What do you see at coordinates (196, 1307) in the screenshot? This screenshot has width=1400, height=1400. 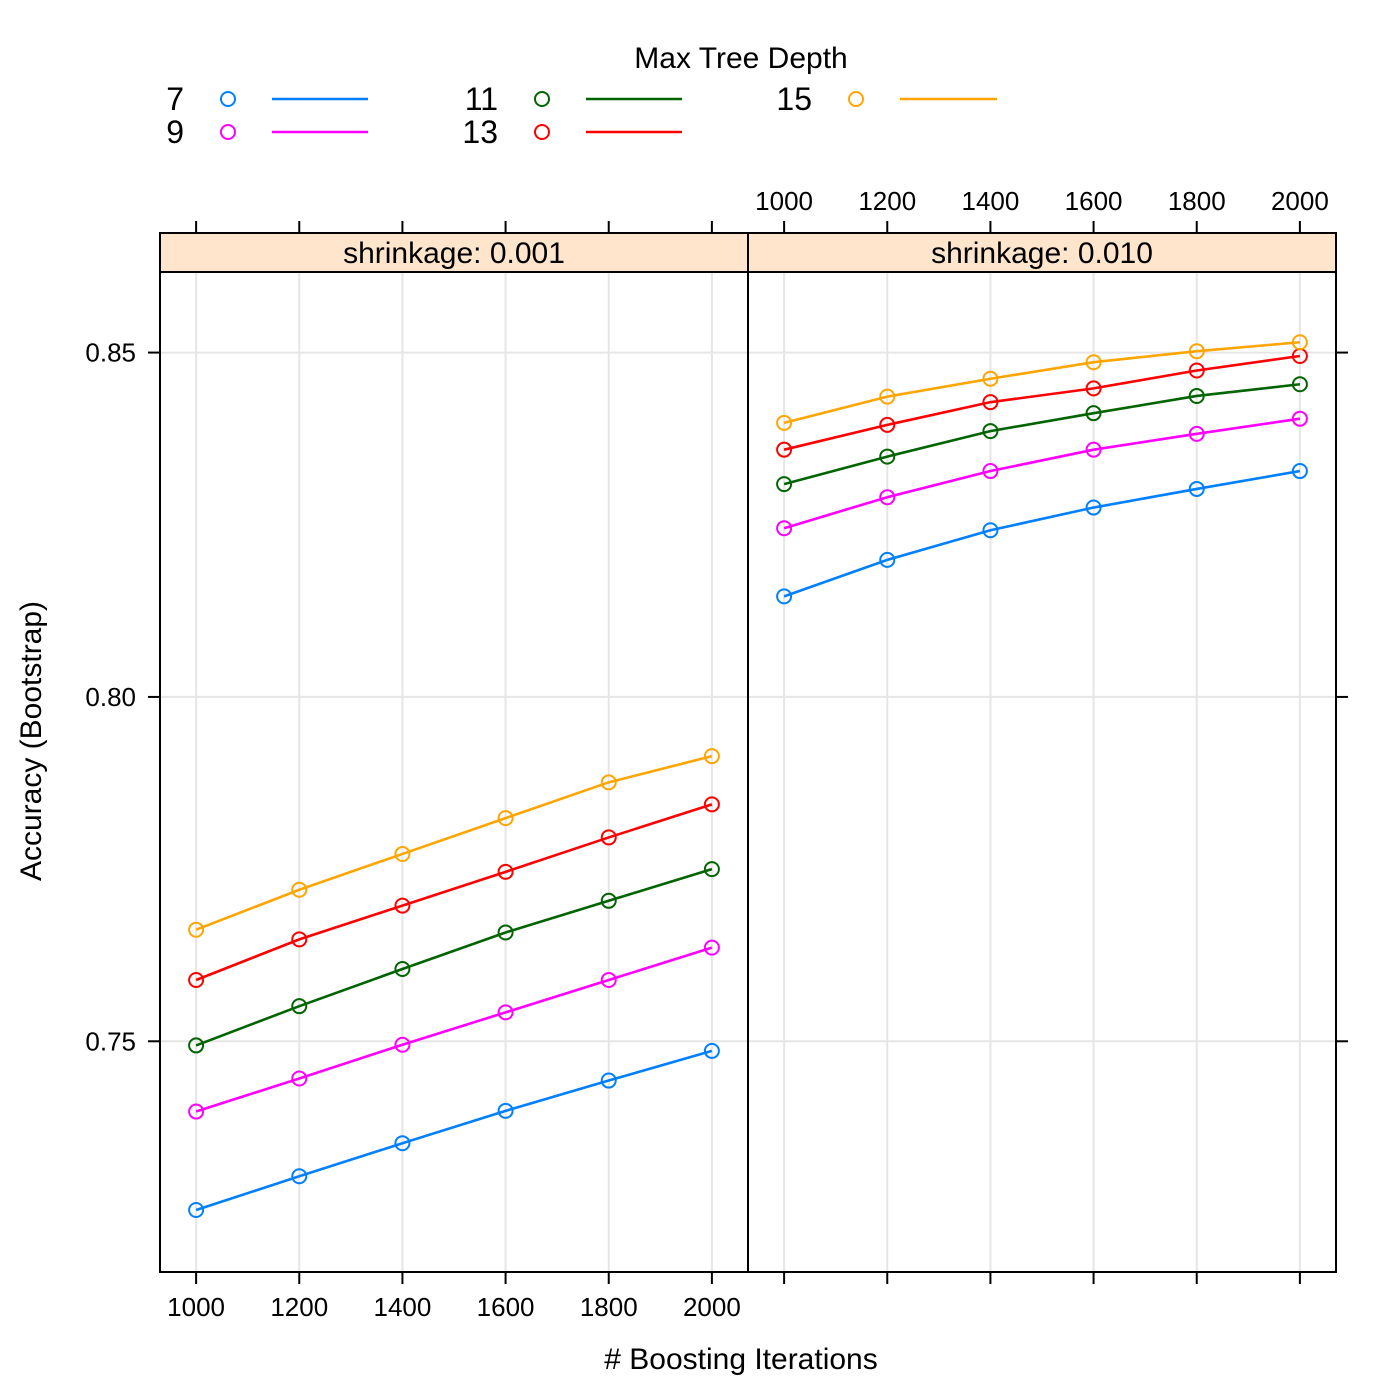 I see `x-tick-label: 1000` at bounding box center [196, 1307].